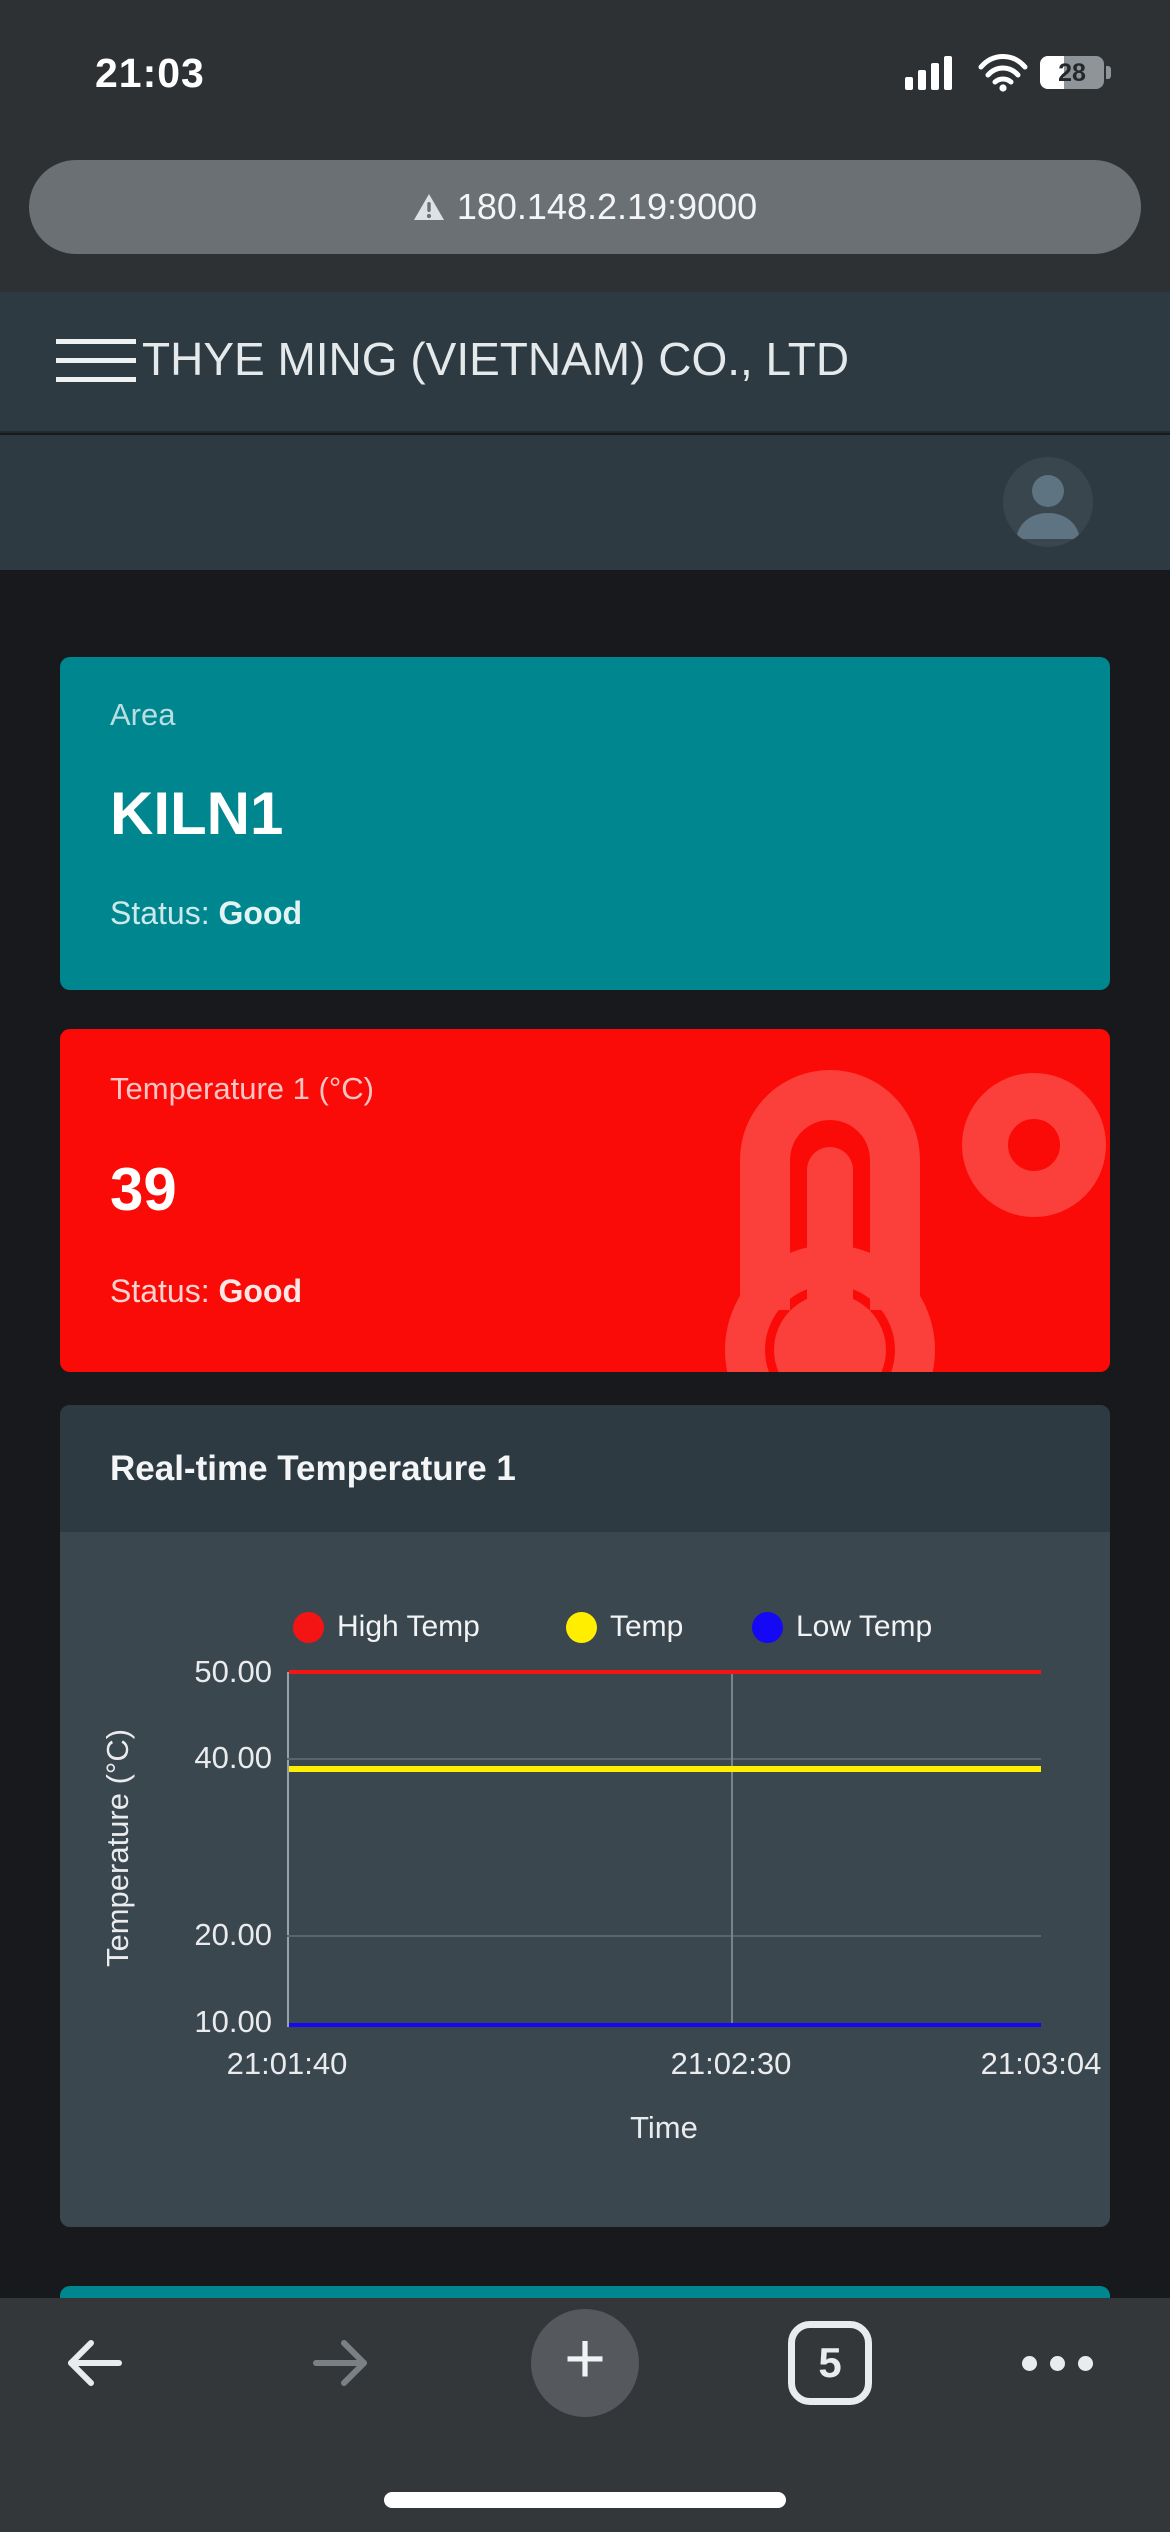 The width and height of the screenshot is (1170, 2532). Describe the element at coordinates (287, 2063) in the screenshot. I see `x-tick-start: 21:01:40` at that location.